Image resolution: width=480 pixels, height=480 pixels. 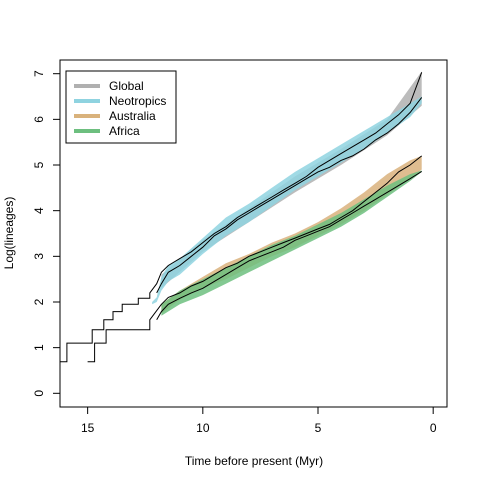 What do you see at coordinates (254, 461) in the screenshot?
I see `x-axis-label: Time before present (Myr)` at bounding box center [254, 461].